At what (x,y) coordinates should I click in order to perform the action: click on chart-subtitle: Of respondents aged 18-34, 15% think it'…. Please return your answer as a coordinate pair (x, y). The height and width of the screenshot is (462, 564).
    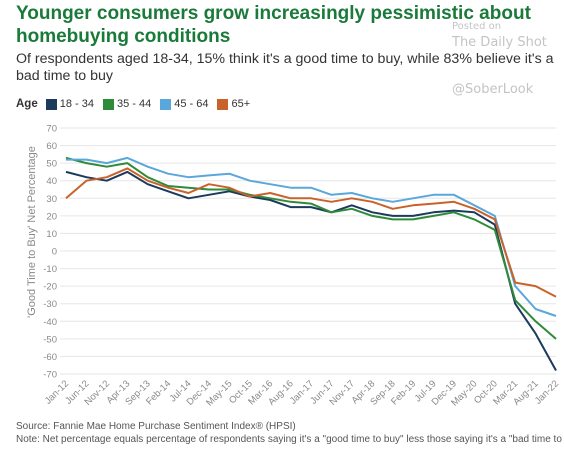
    Looking at the image, I should click on (285, 67).